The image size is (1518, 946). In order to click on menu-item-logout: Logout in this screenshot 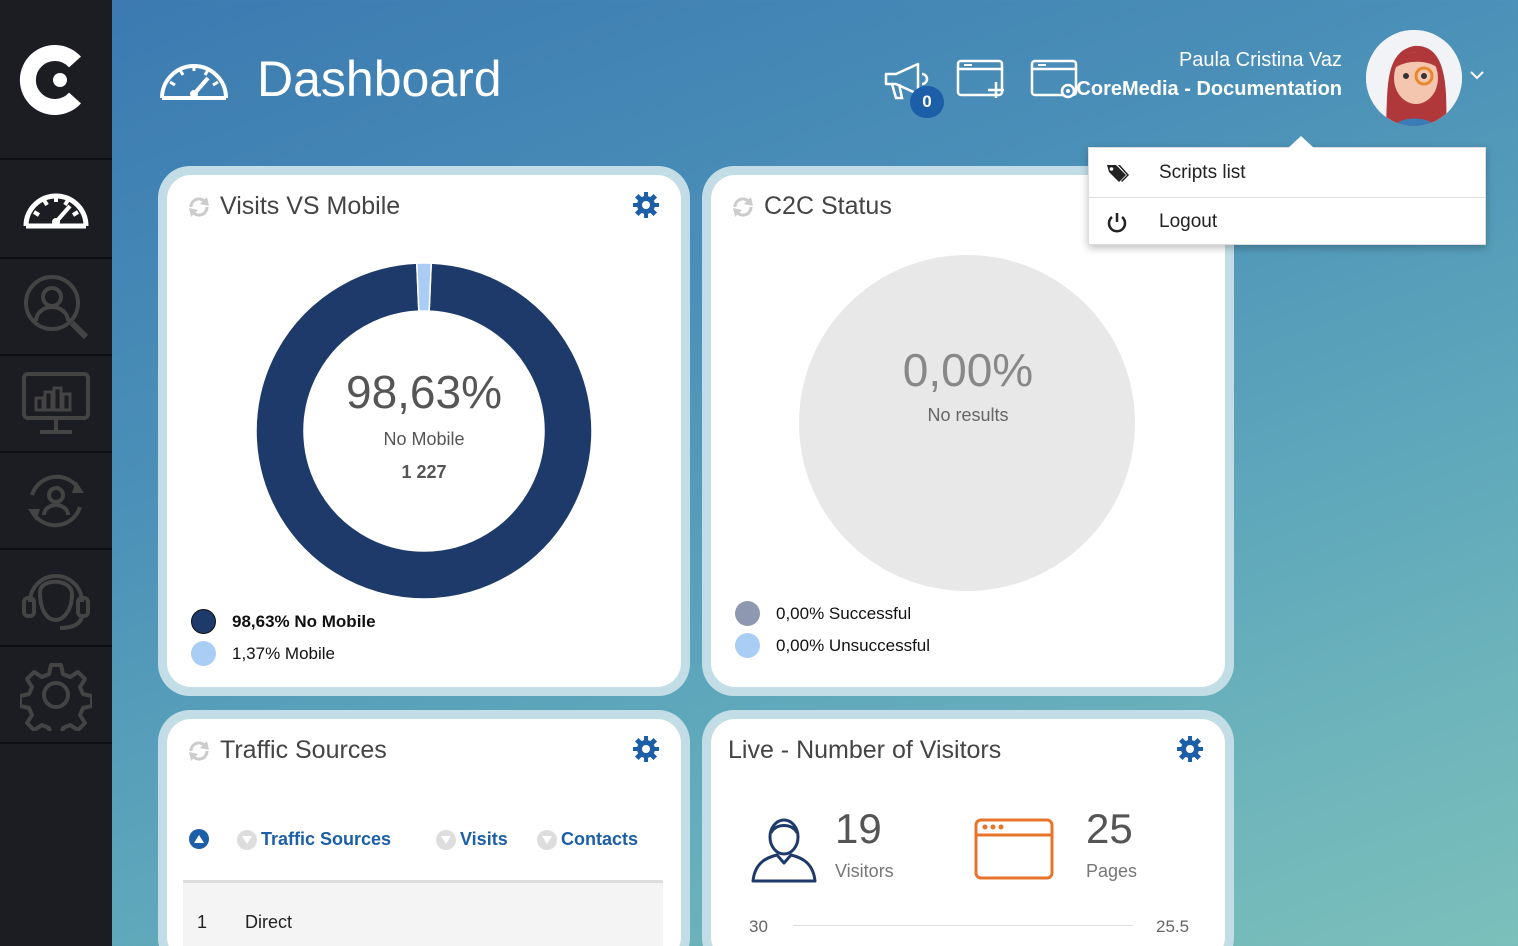, I will do `click(1287, 221)`.